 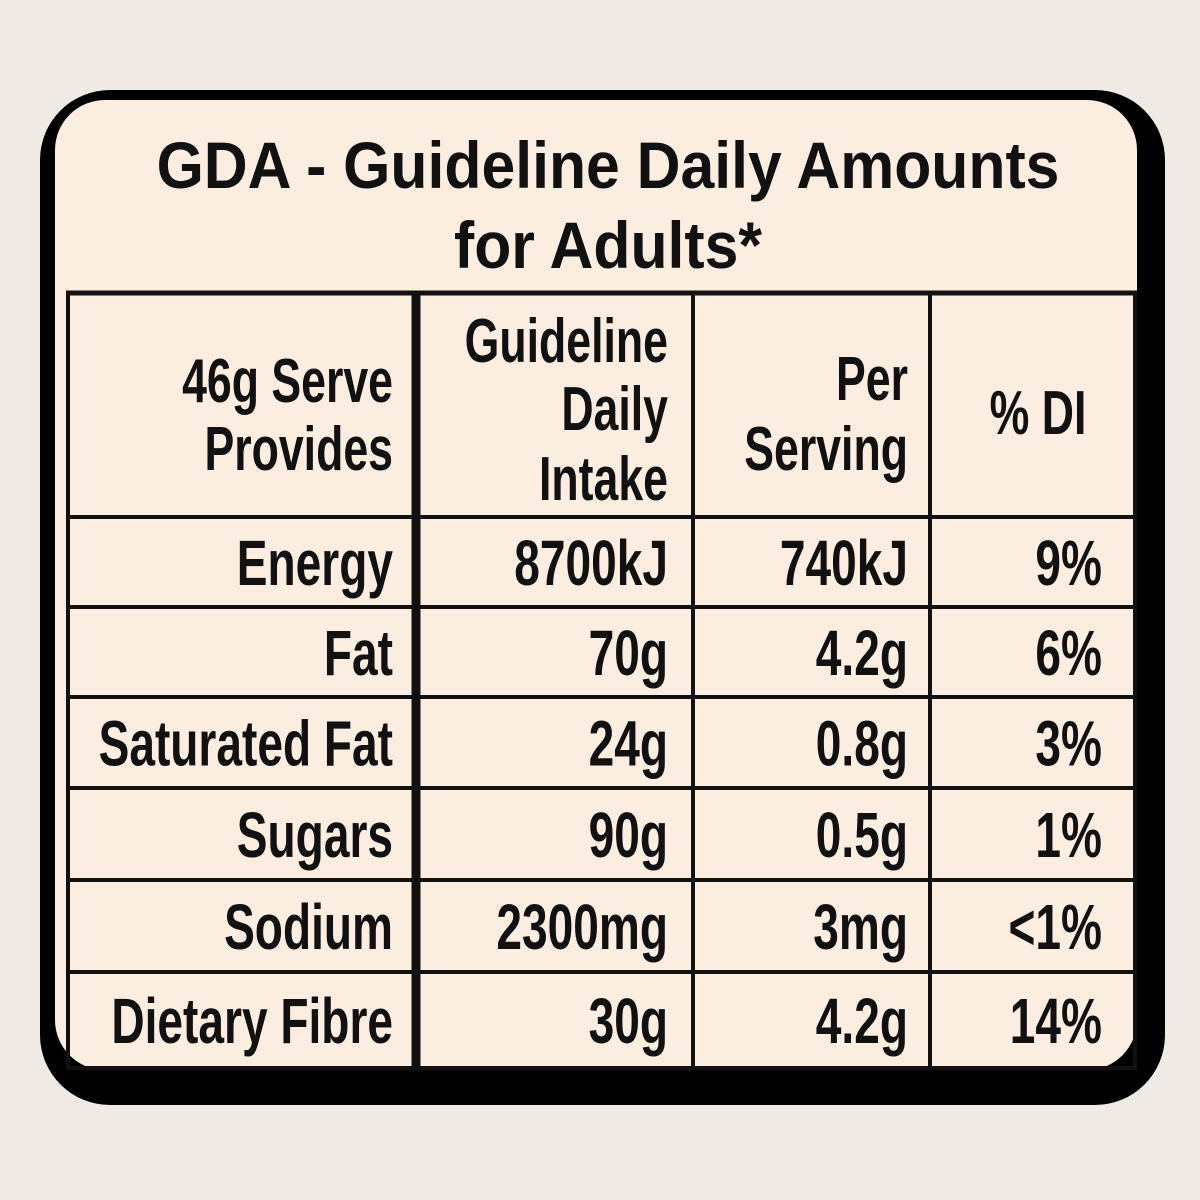 What do you see at coordinates (862, 835) in the screenshot?
I see `nutrient-value: 0.5g` at bounding box center [862, 835].